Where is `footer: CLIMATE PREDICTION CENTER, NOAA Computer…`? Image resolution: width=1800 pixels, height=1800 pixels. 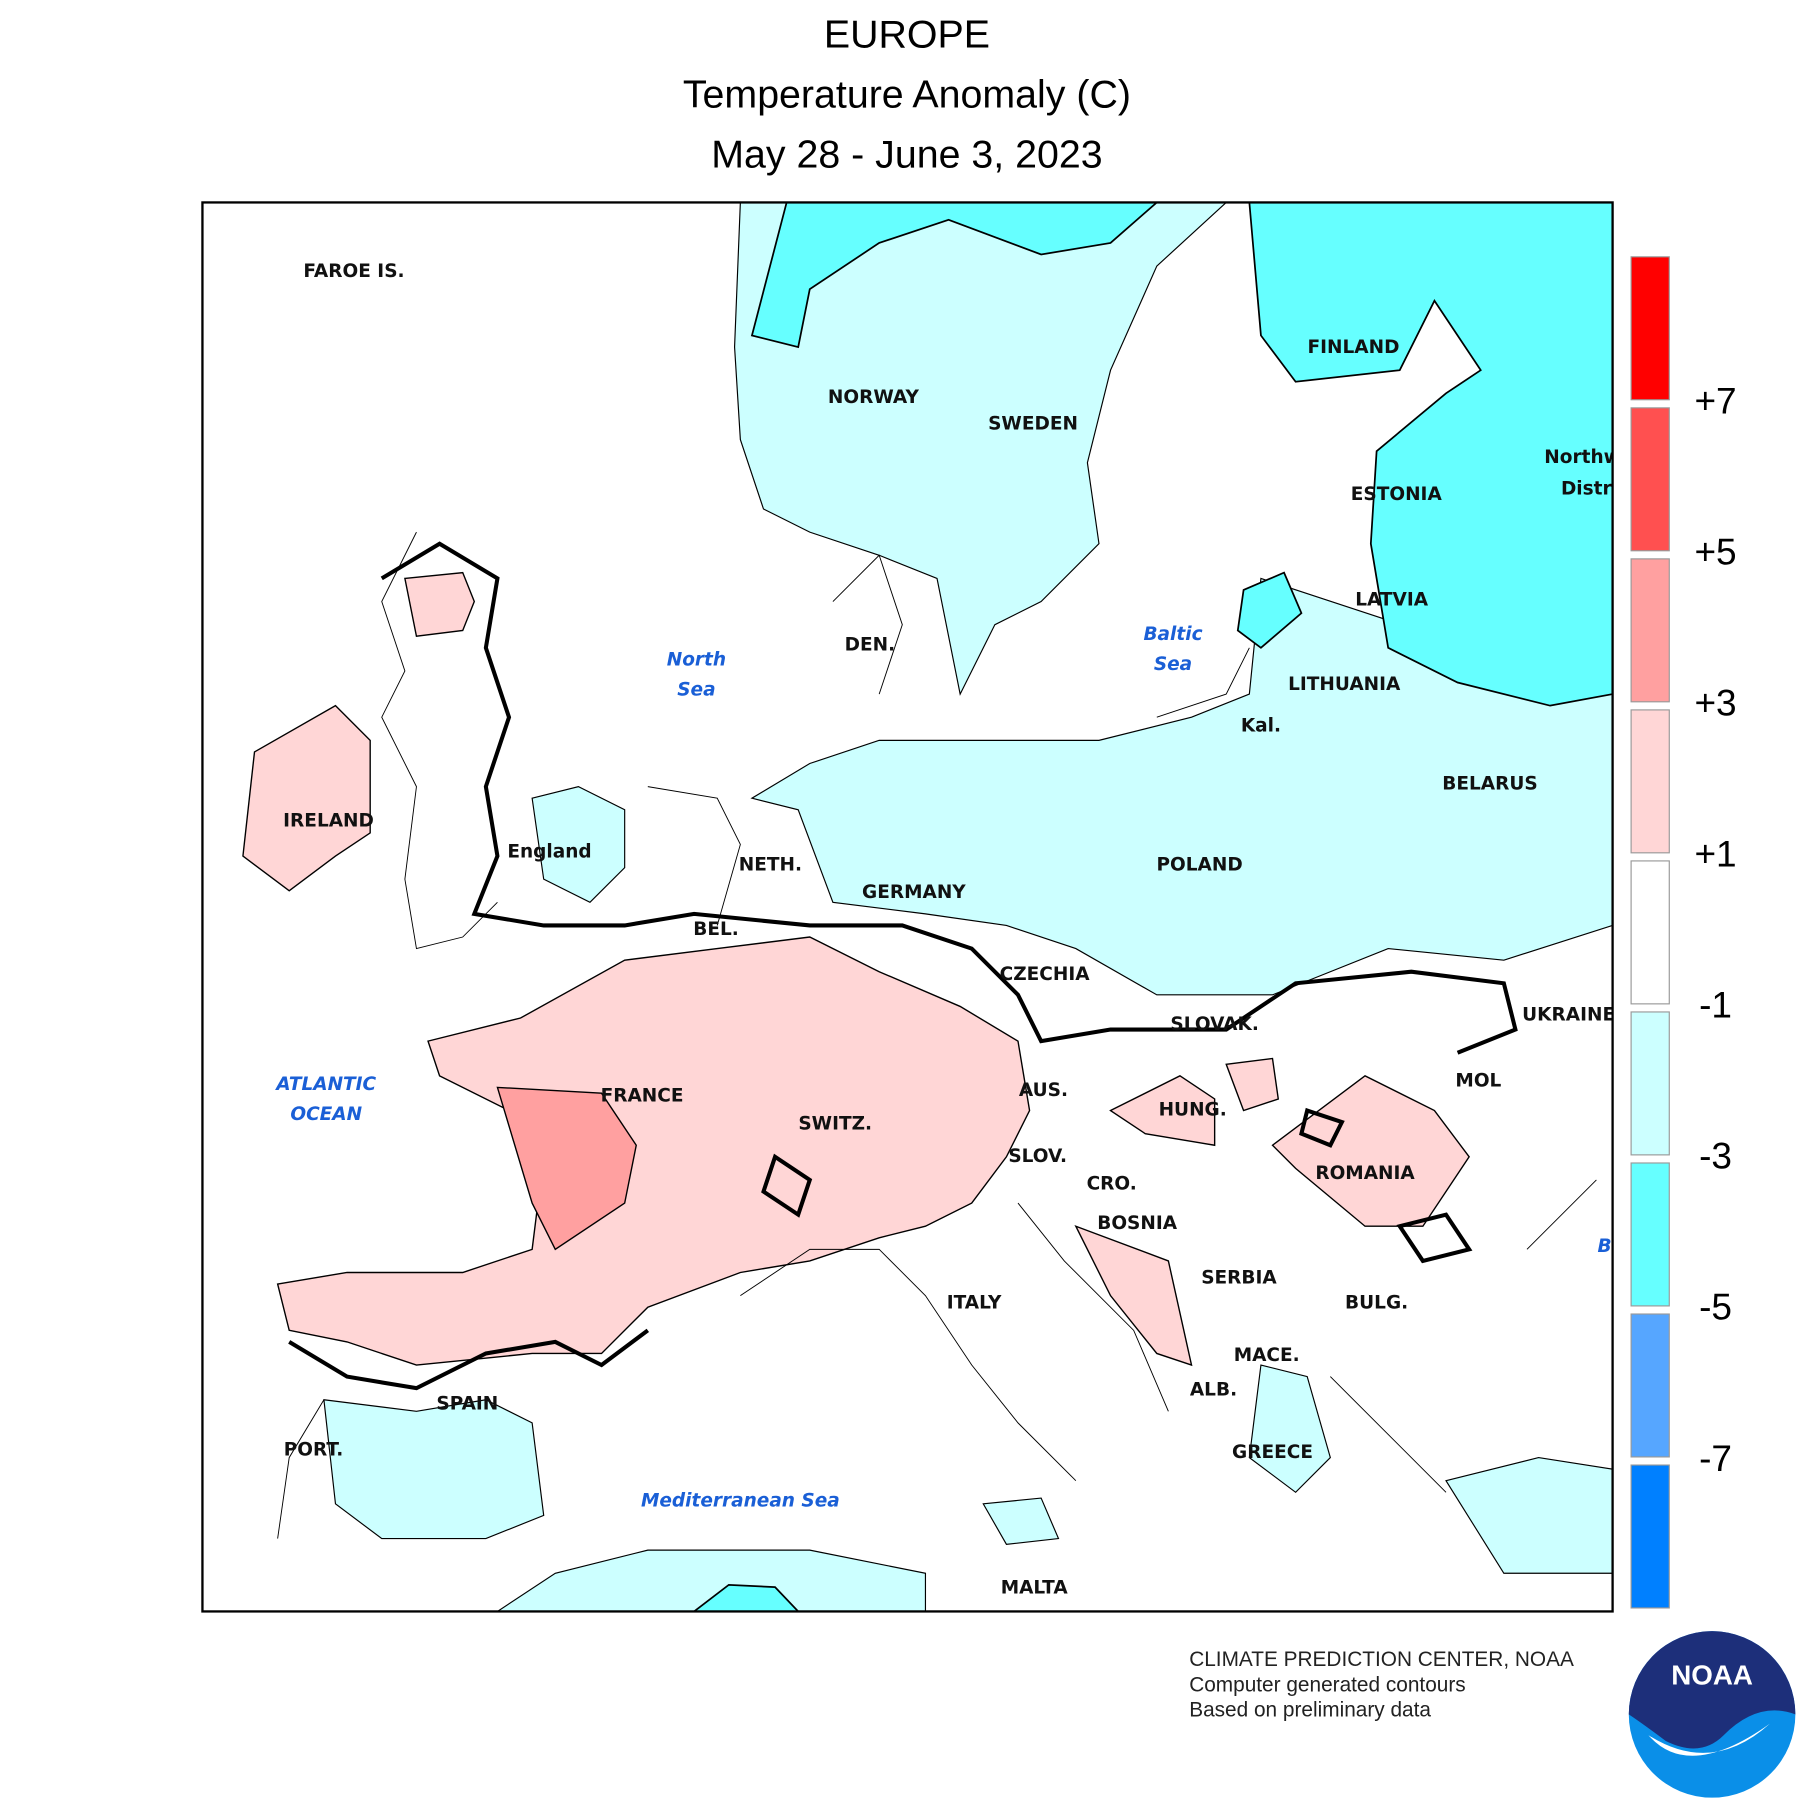 footer: CLIMATE PREDICTION CENTER, NOAA Computer… is located at coordinates (1381, 1685).